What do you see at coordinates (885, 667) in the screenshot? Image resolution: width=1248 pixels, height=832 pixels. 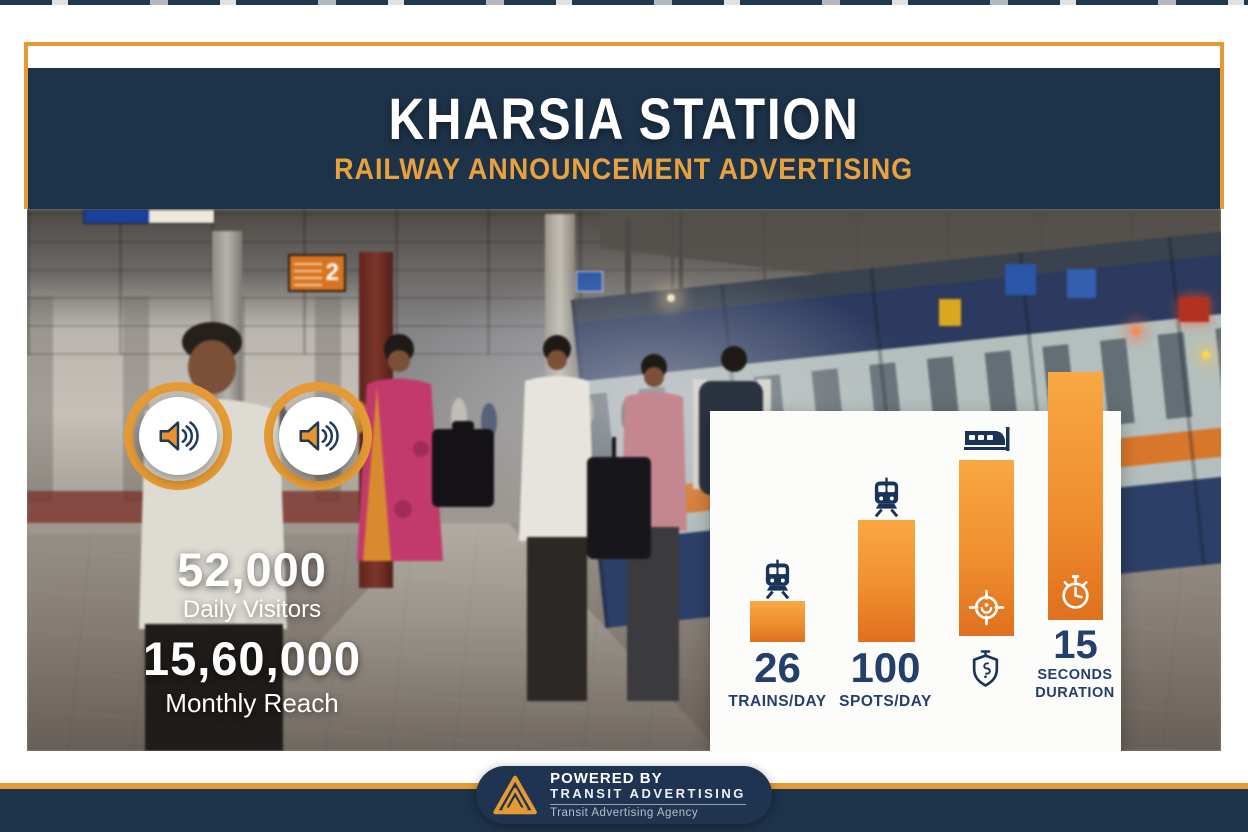 I see `spots-per-day-value: 100` at bounding box center [885, 667].